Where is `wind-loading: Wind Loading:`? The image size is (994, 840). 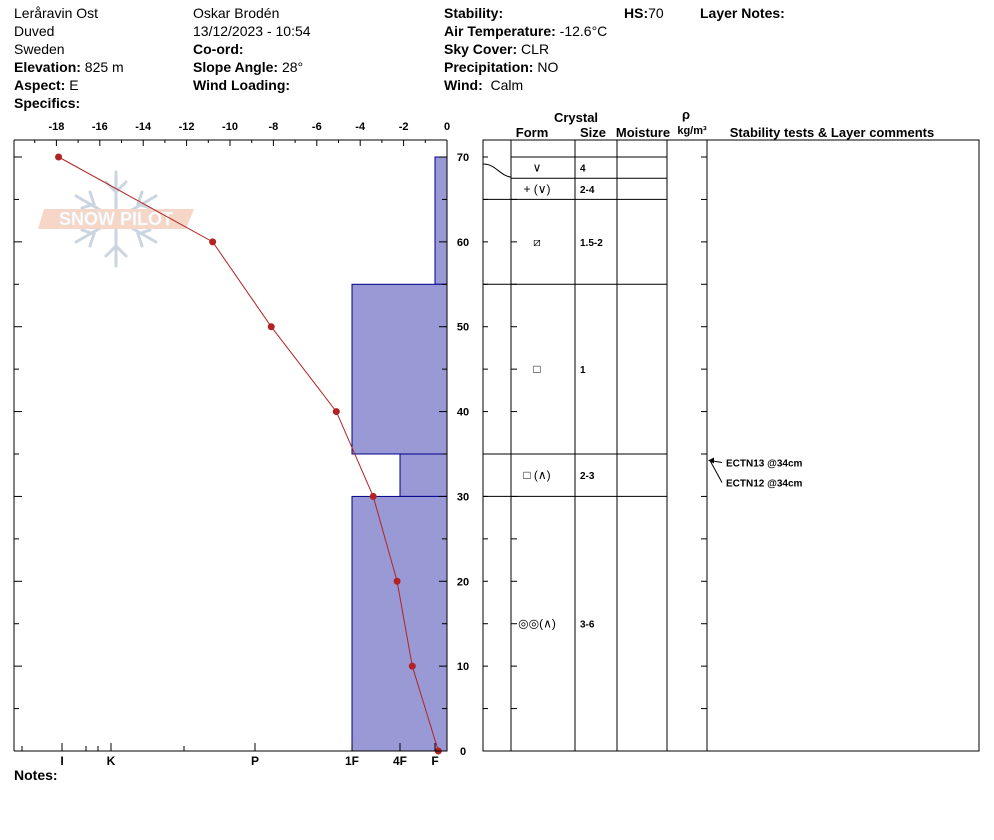
wind-loading: Wind Loading: is located at coordinates (241, 85).